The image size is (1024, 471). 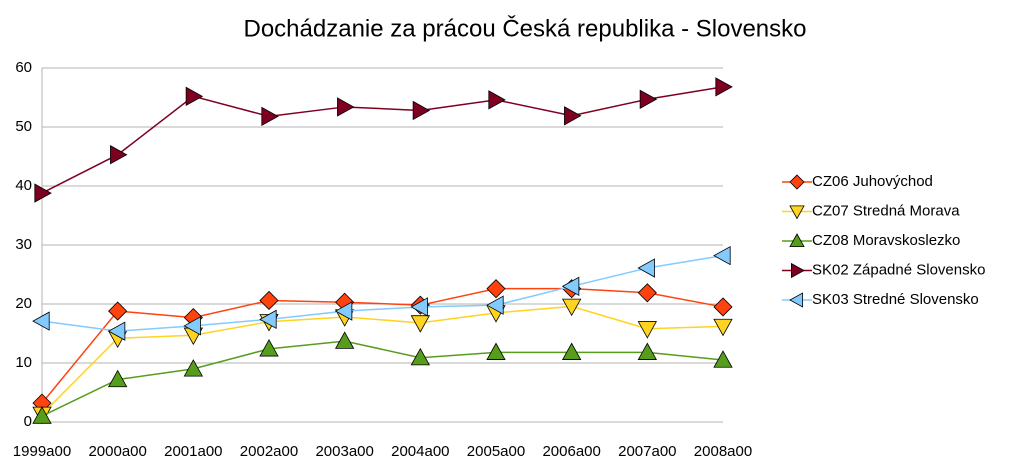 I want to click on y-tick-label: 60, so click(x=23, y=67).